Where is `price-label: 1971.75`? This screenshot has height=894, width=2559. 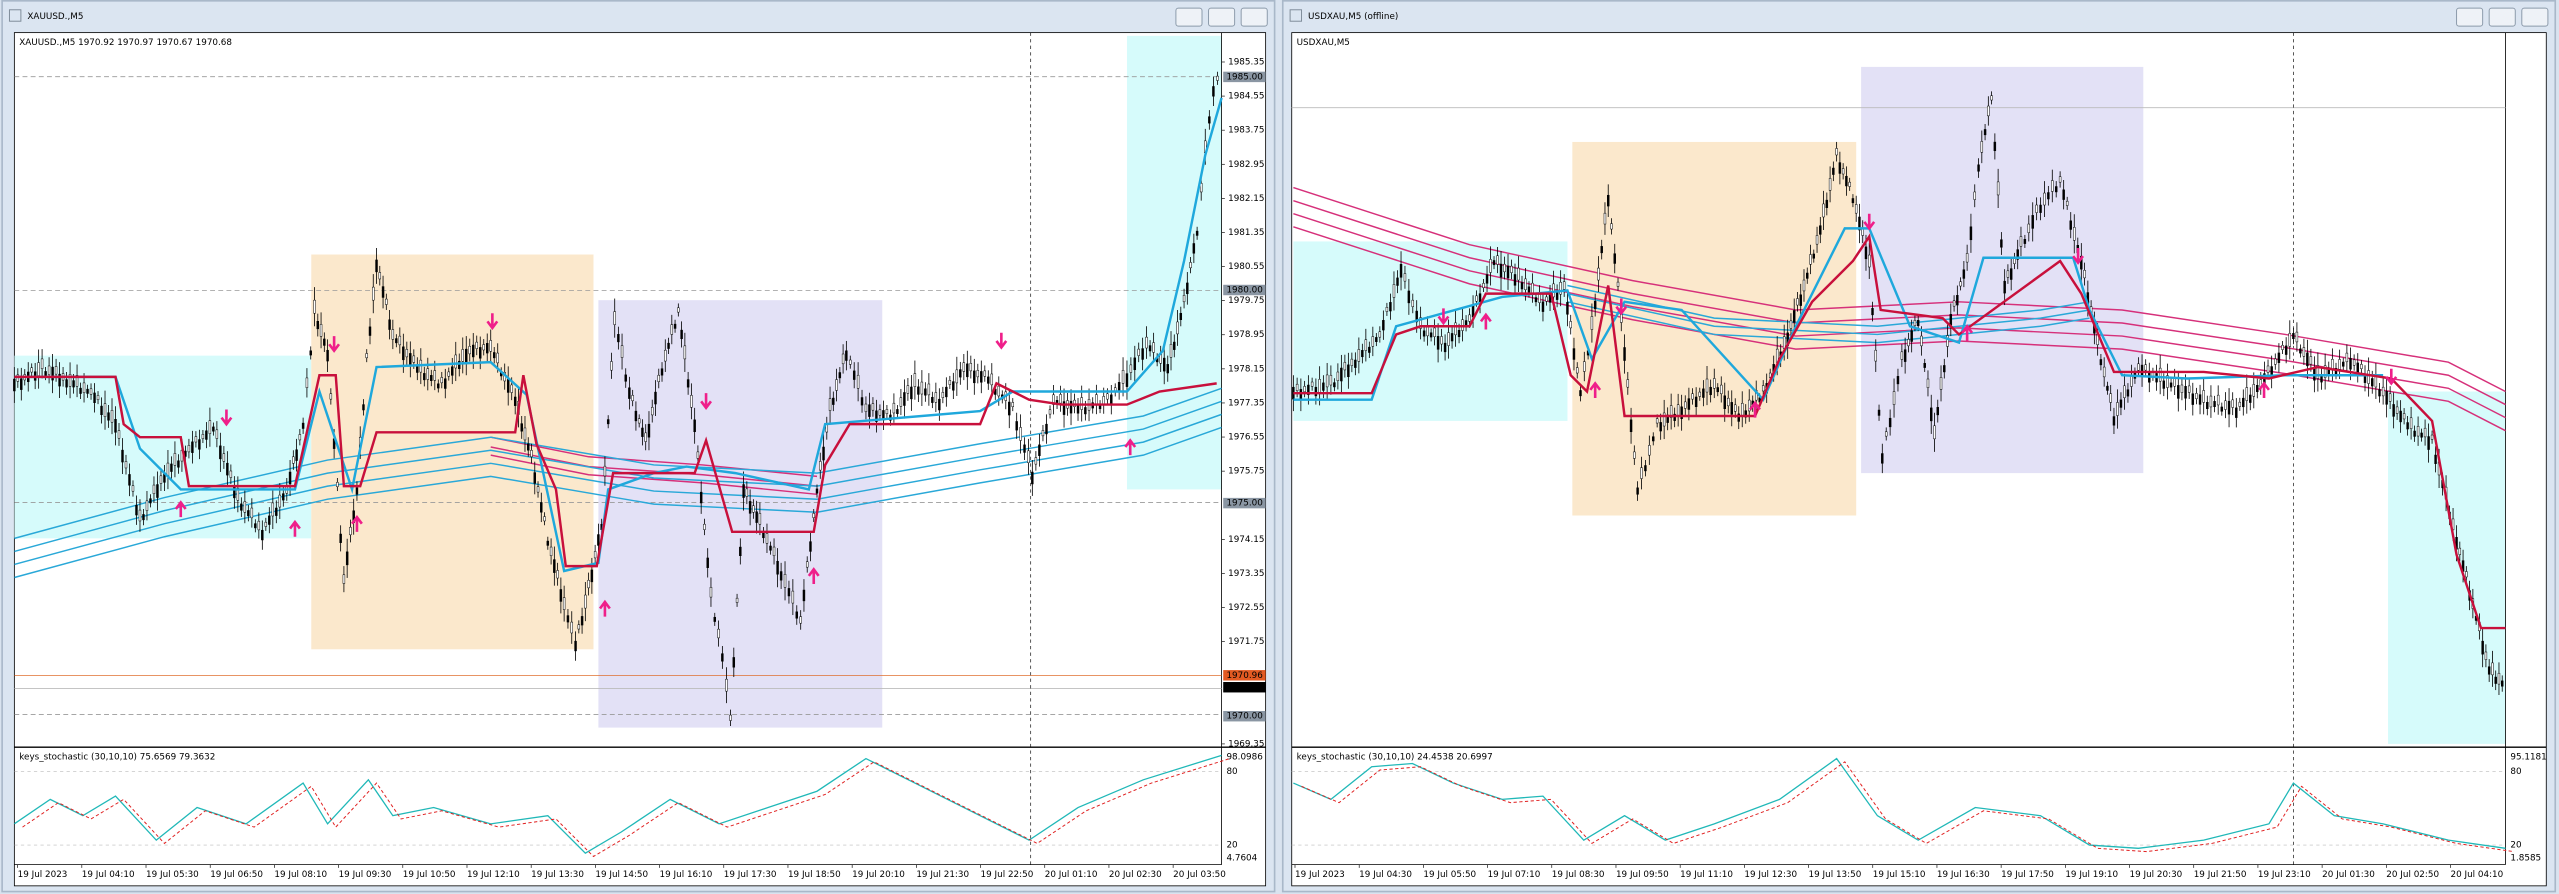 price-label: 1971.75 is located at coordinates (1246, 642).